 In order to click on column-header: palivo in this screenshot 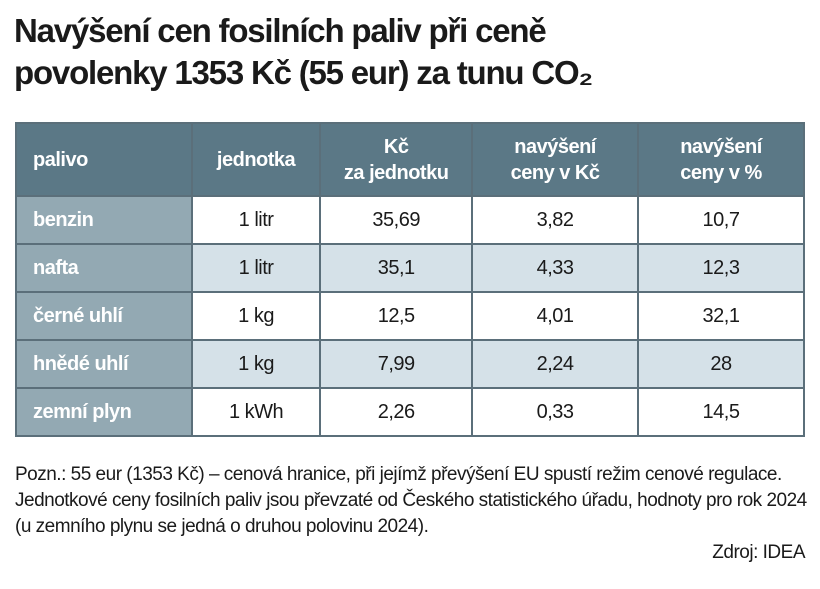, I will do `click(104, 159)`.